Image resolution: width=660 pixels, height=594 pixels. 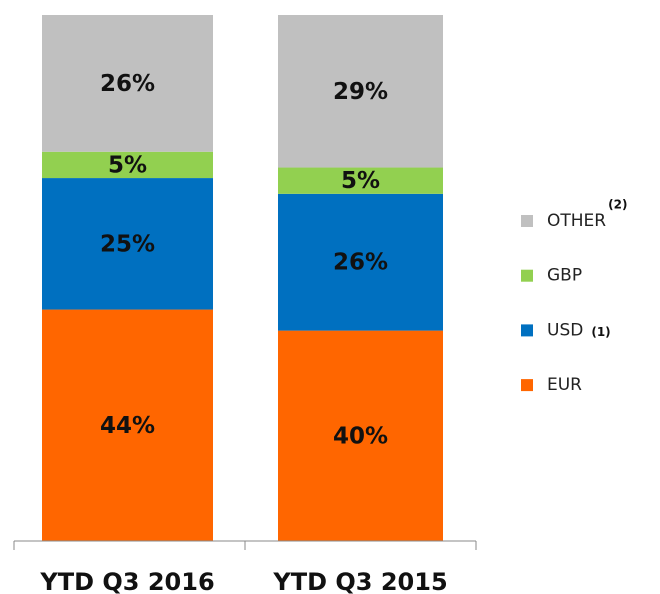 What do you see at coordinates (126, 581) in the screenshot?
I see `x-tick-label: YTD Q3 2016` at bounding box center [126, 581].